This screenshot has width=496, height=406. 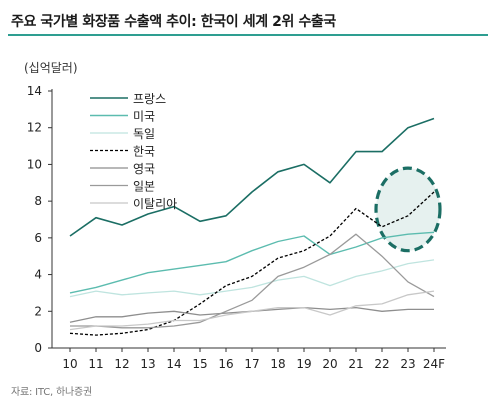 I want to click on legend-label: 프랑스, so click(x=149, y=99).